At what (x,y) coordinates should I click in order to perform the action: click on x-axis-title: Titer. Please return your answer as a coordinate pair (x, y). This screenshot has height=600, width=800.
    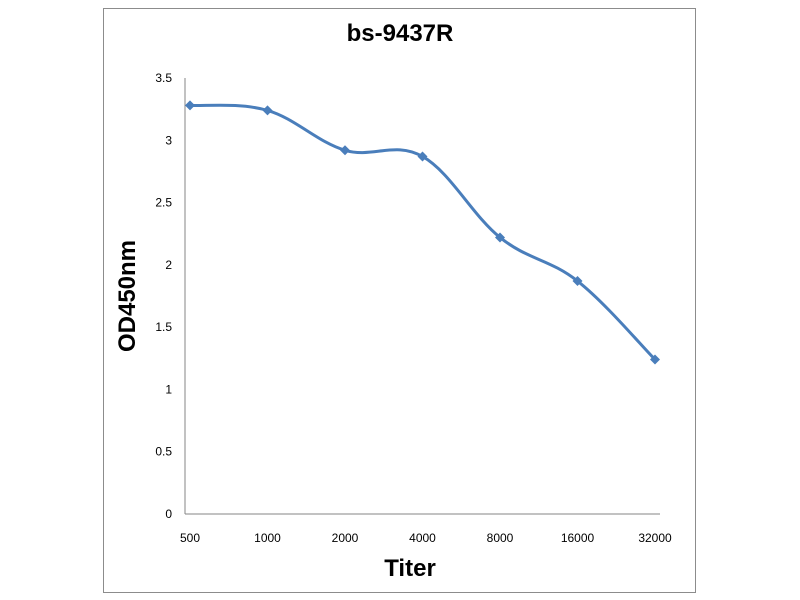
    Looking at the image, I should click on (410, 568).